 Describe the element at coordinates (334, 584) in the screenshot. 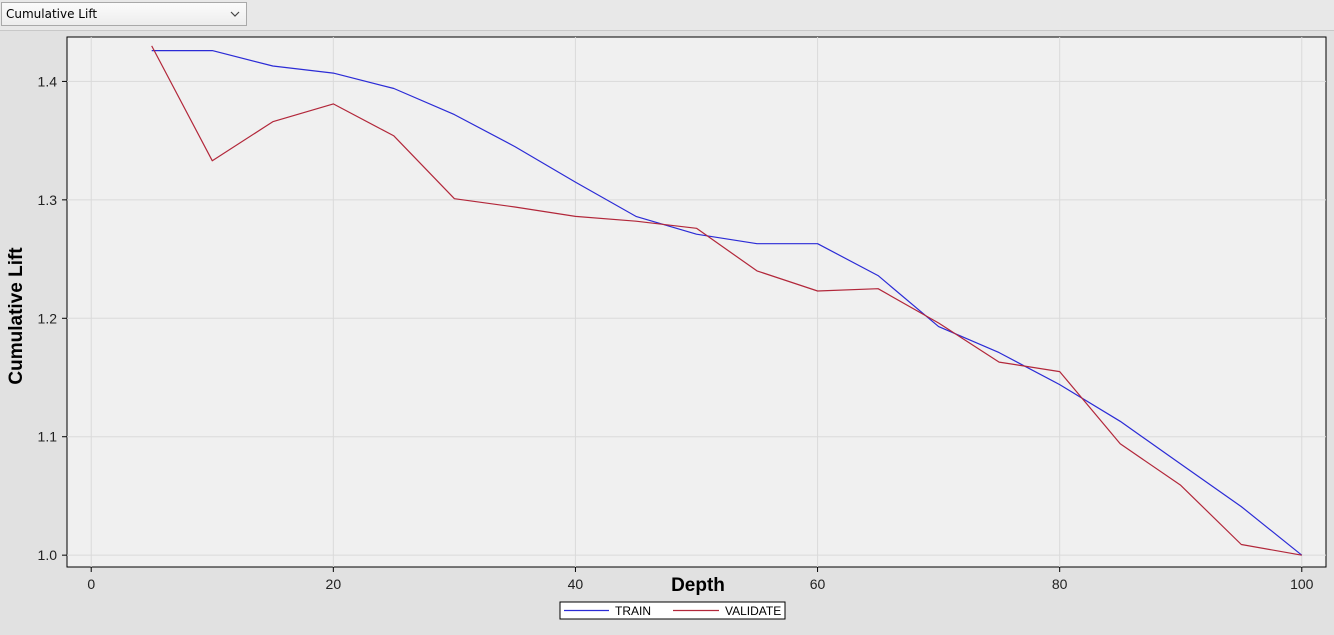

I see `x-tick-label: 20` at that location.